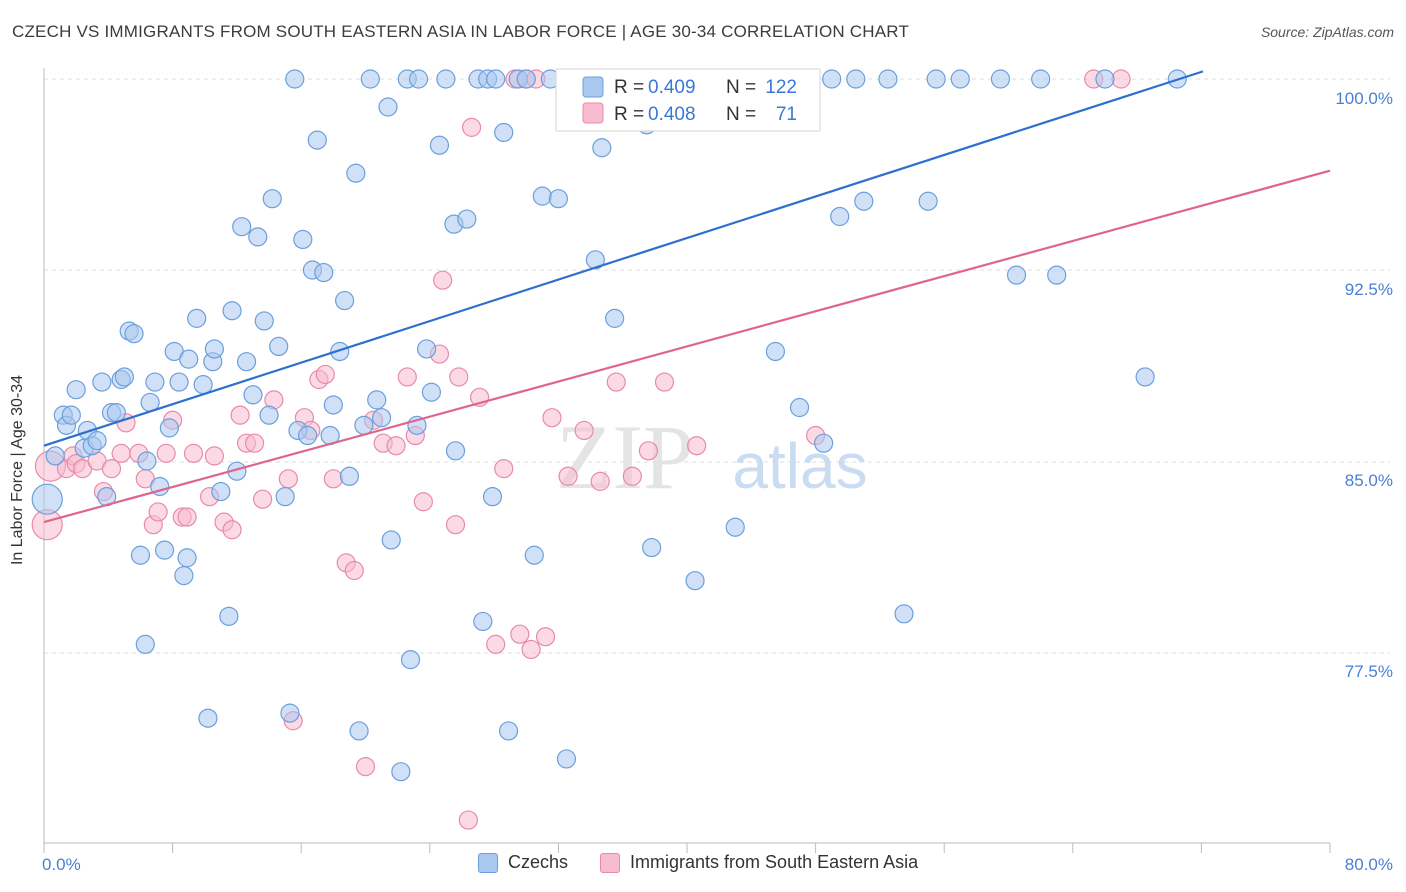  Describe the element at coordinates (625, 457) in the screenshot. I see `watermark-zip: ZIP` at that location.